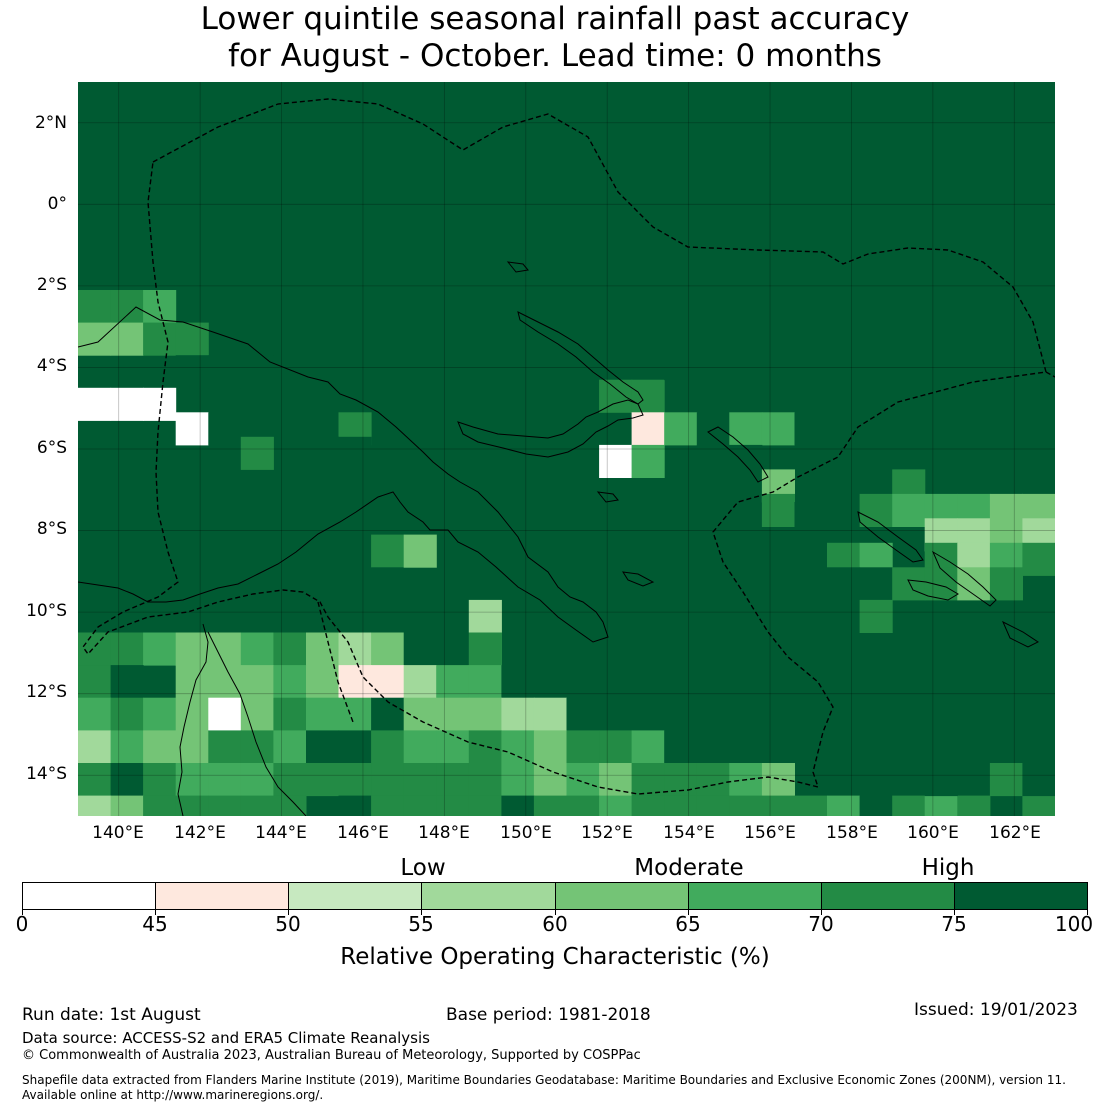  What do you see at coordinates (46, 611) in the screenshot?
I see `lat-label: 10°S` at bounding box center [46, 611].